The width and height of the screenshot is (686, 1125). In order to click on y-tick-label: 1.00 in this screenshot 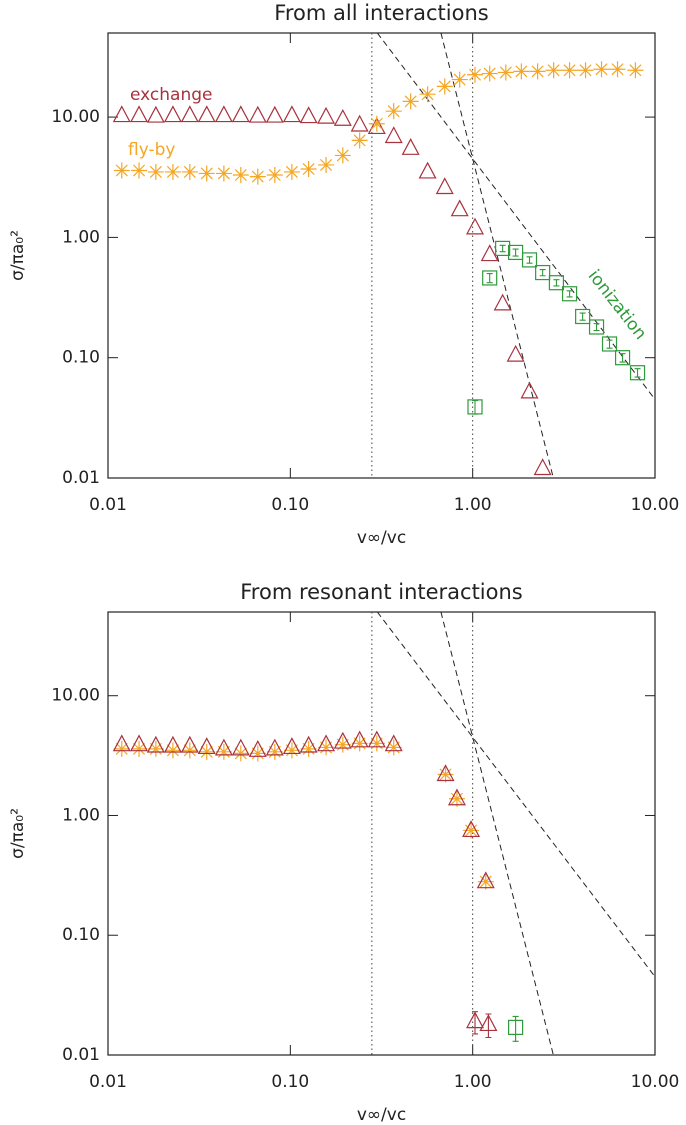, I will do `click(81, 815)`.